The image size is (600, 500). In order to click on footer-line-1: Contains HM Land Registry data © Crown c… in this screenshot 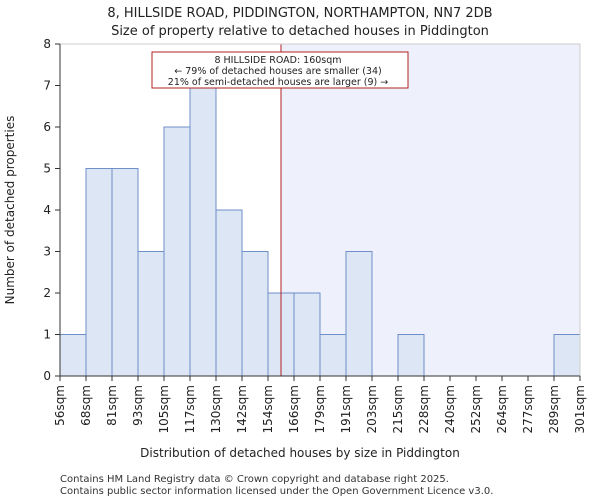, I will do `click(254, 479)`.